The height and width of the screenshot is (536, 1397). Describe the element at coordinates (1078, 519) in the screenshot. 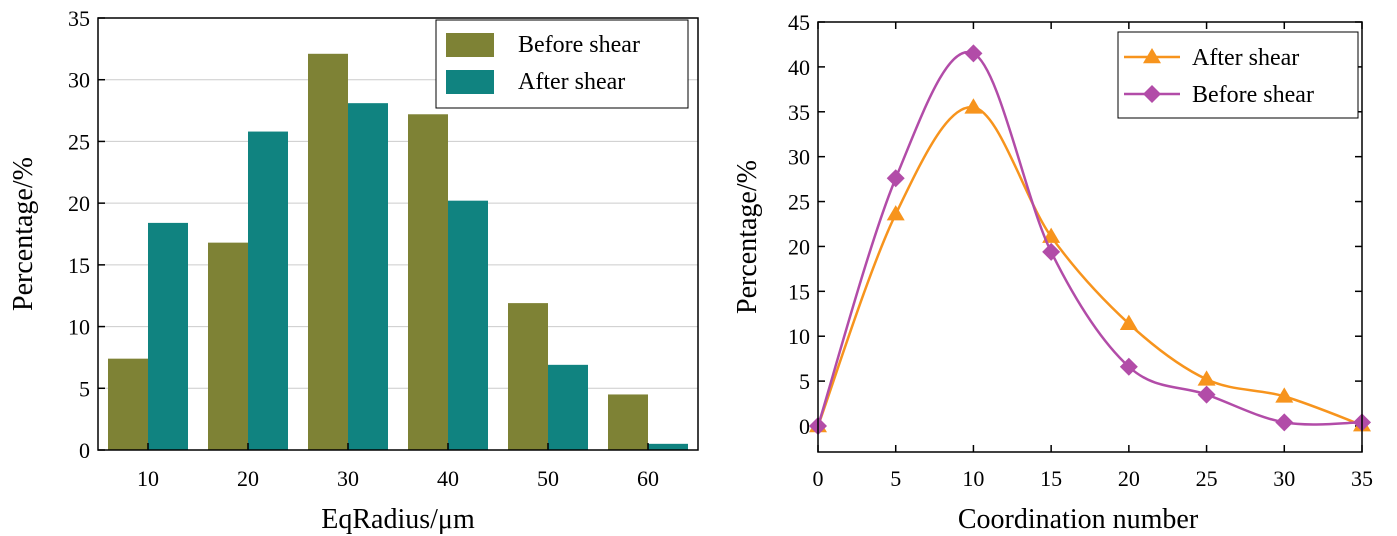

I see `x-axis-title: Coordination number` at that location.